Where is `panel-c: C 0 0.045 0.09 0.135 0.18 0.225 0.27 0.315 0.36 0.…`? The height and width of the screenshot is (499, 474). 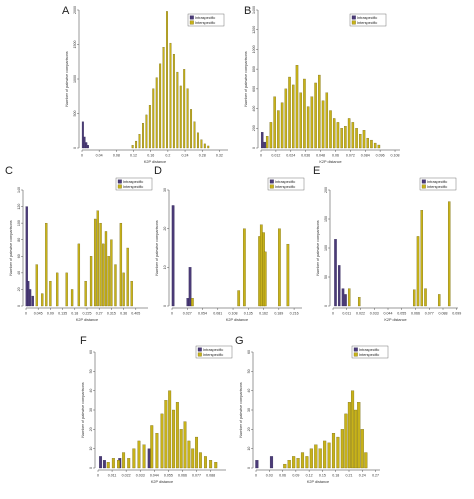
panel-c: C 0 0.045 0.09 0.135 0.18 0.225 0.27 0.315 0.36 0.… is located at coordinates (79, 243).